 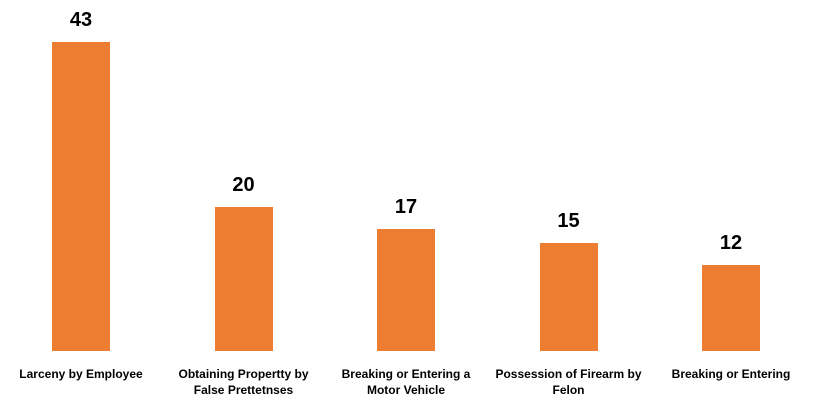 What do you see at coordinates (731, 374) in the screenshot?
I see `x-tick-label: Breaking or Entering` at bounding box center [731, 374].